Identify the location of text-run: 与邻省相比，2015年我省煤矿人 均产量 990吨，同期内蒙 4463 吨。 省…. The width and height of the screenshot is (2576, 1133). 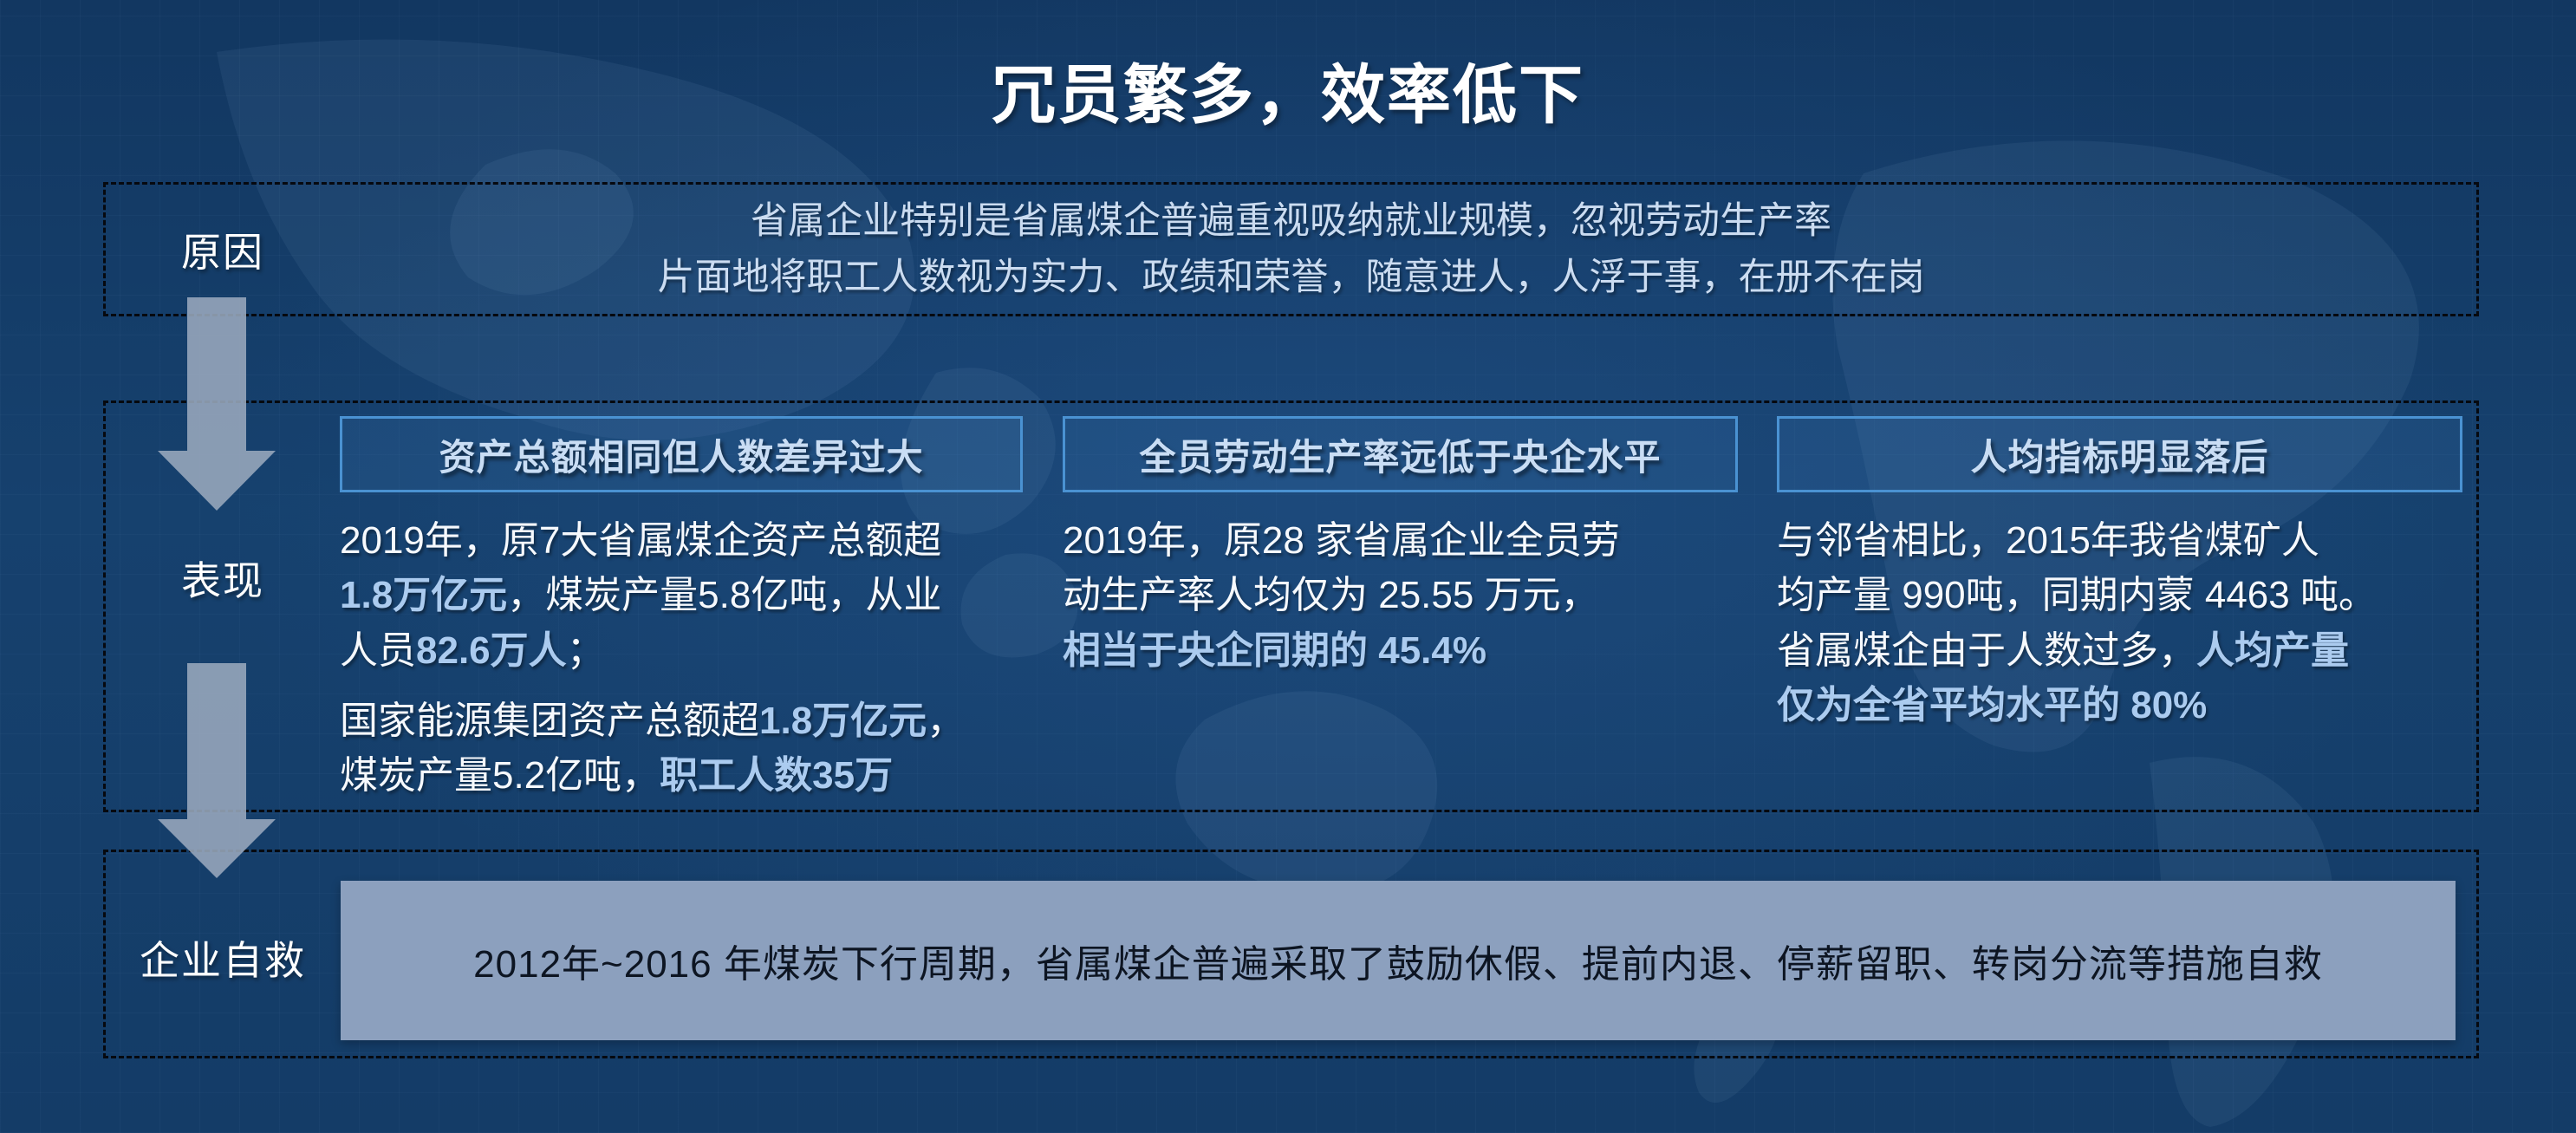
(2077, 595).